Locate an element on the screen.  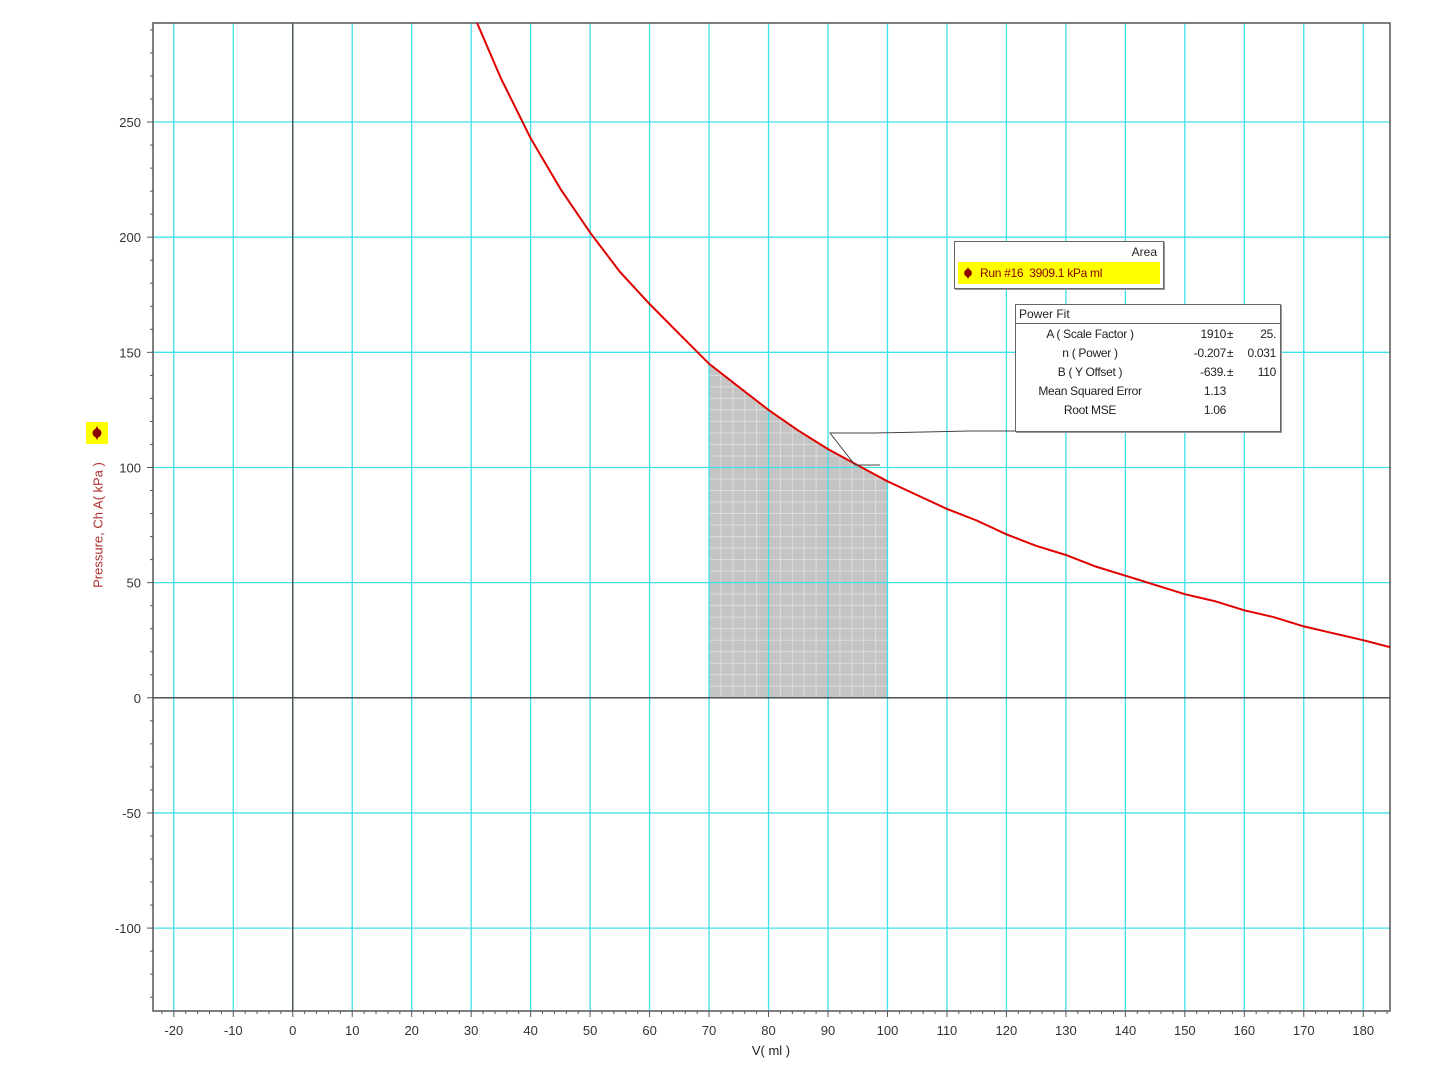
y-tick-label: 250 is located at coordinates (130, 122).